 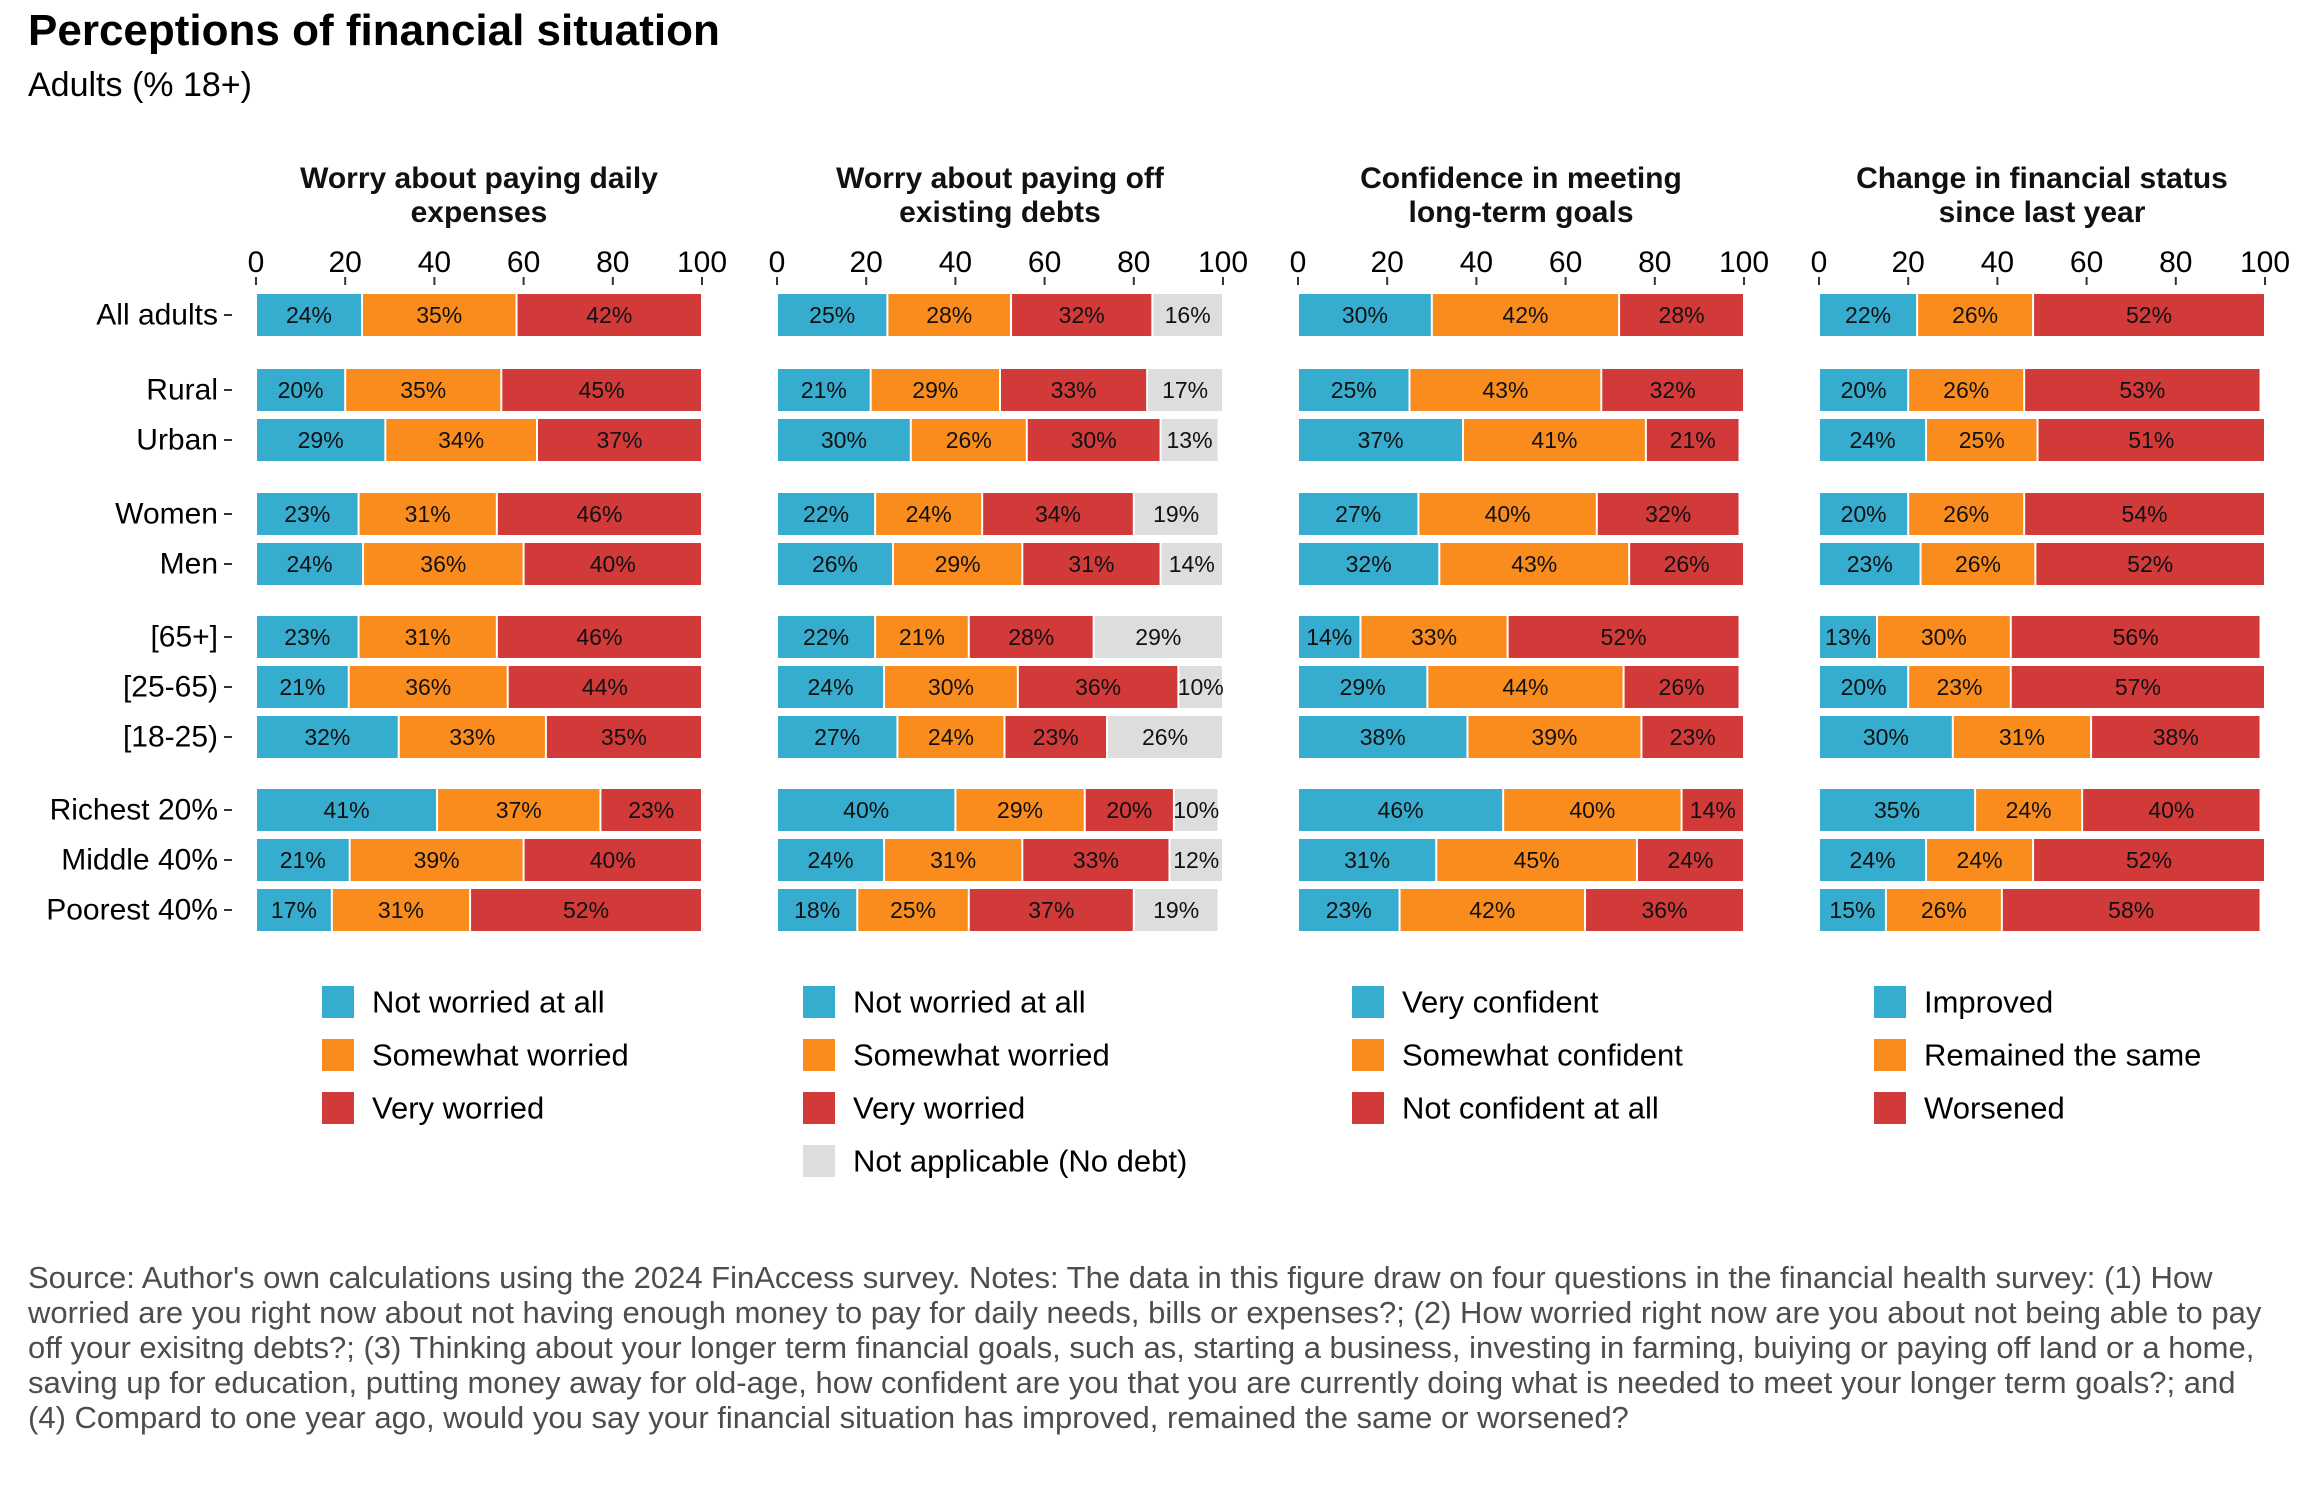 I want to click on bar-worsened, so click(x=2176, y=737).